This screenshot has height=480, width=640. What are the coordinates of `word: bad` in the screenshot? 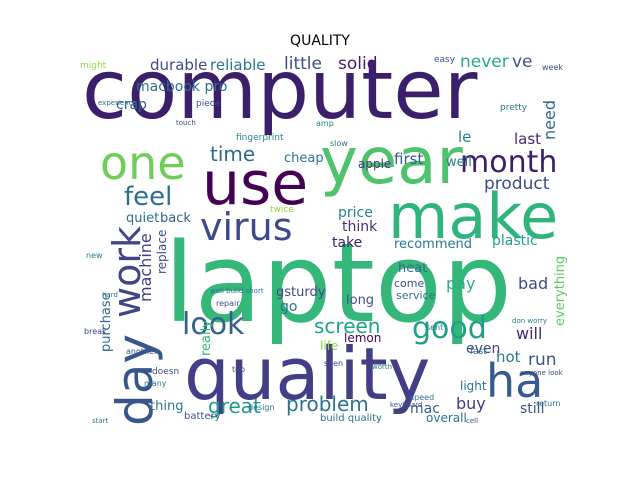 It's located at (533, 283).